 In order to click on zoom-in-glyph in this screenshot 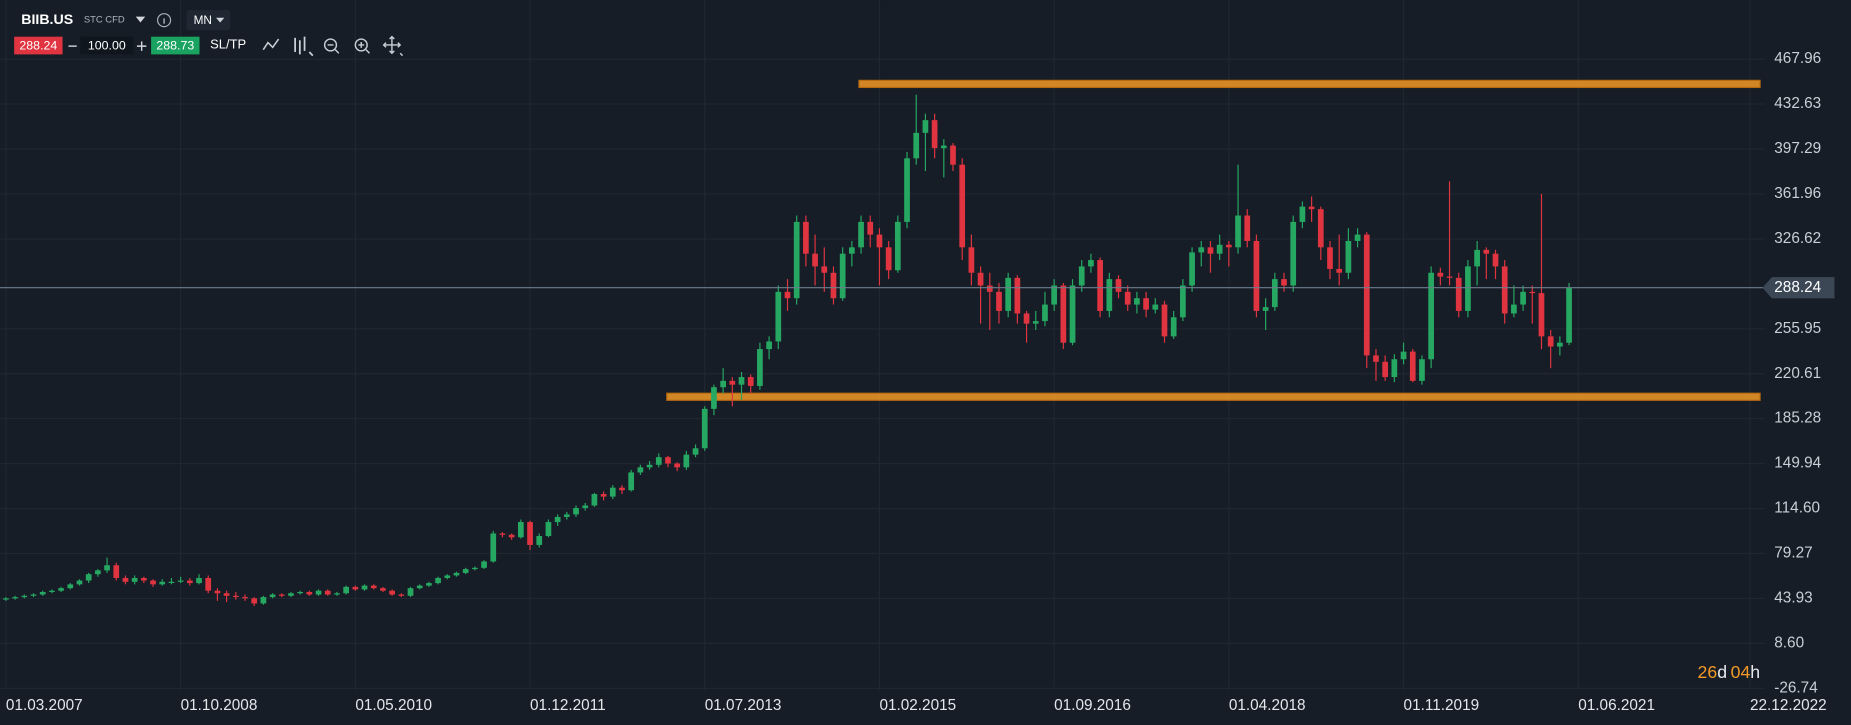, I will do `click(364, 47)`.